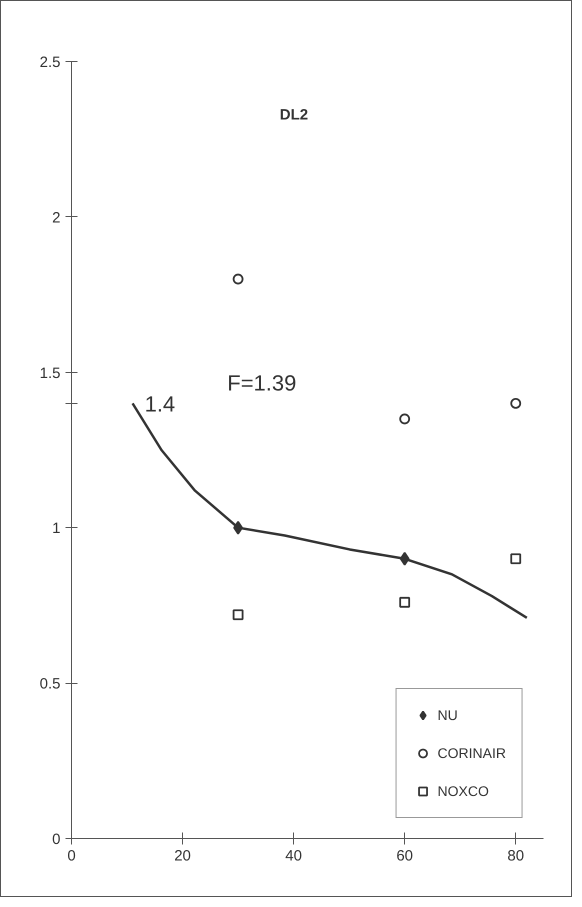 This screenshot has width=582, height=907. I want to click on text: DL2, so click(294, 115).